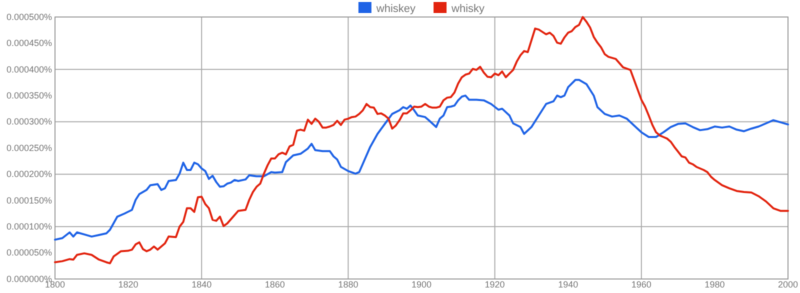 This screenshot has height=293, width=800. Describe the element at coordinates (128, 284) in the screenshot. I see `x-tick-label: 1820` at that location.